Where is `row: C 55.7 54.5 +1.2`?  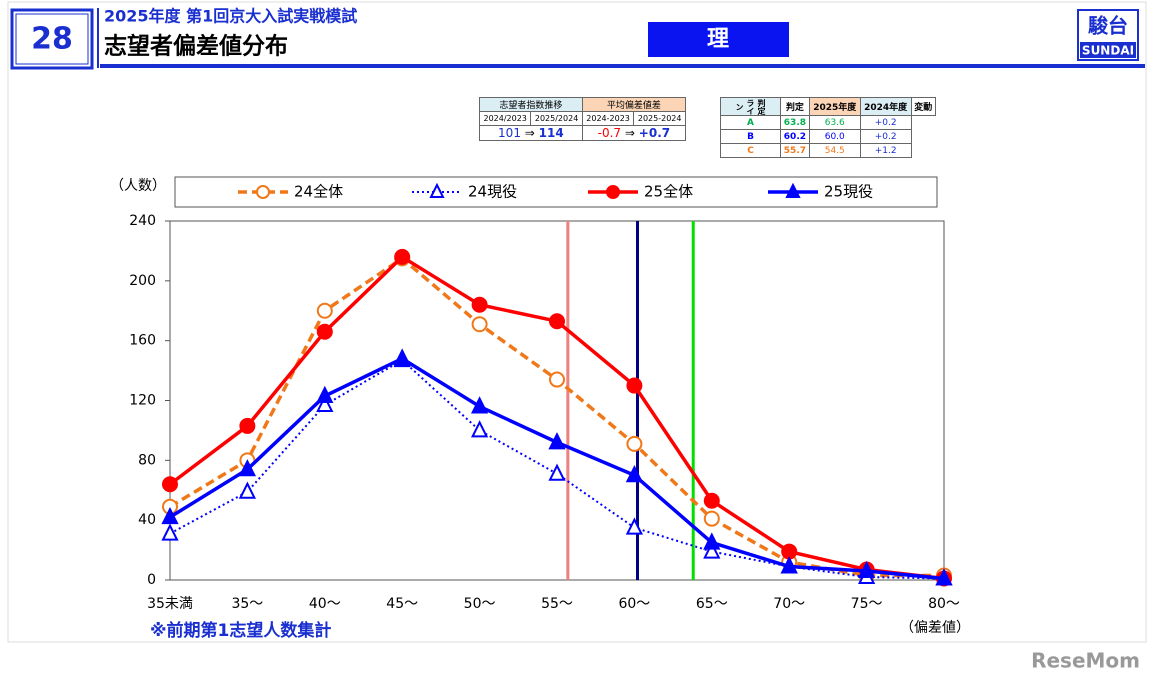
row: C 55.7 54.5 +1.2 is located at coordinates (828, 150).